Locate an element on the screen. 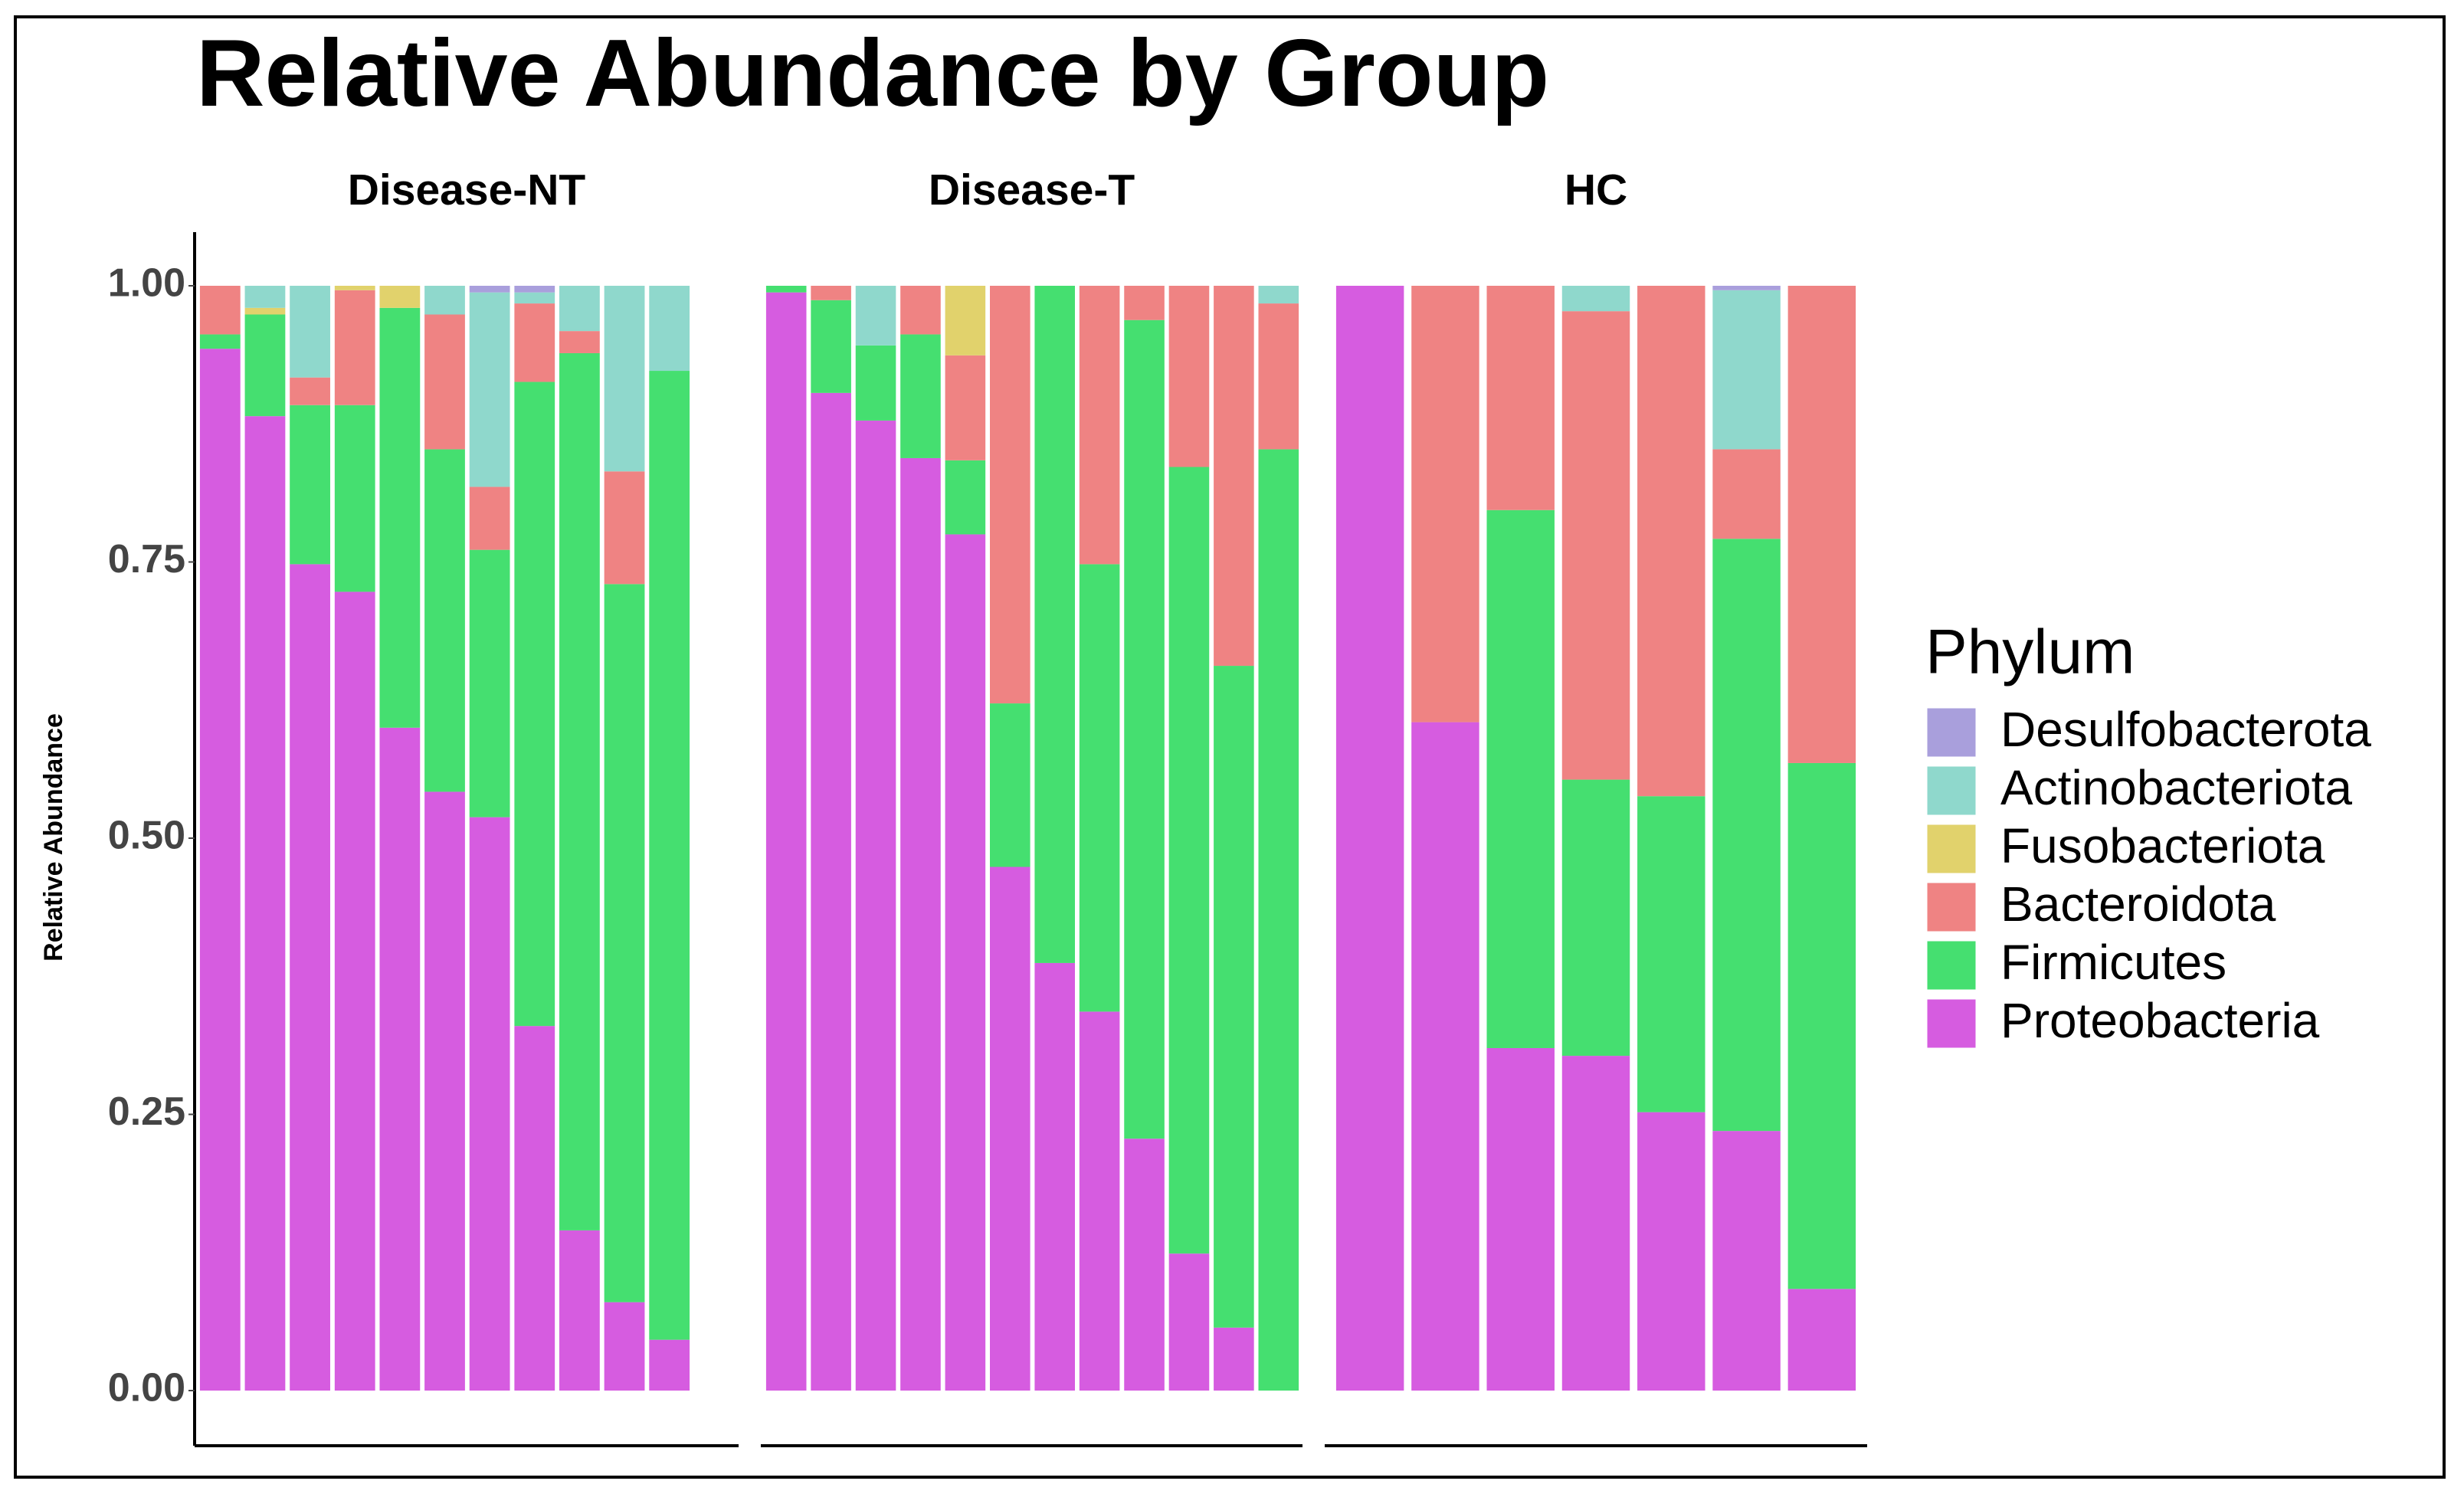 Image resolution: width=2464 pixels, height=1494 pixels. legend-title: Phylum is located at coordinates (2030, 652).